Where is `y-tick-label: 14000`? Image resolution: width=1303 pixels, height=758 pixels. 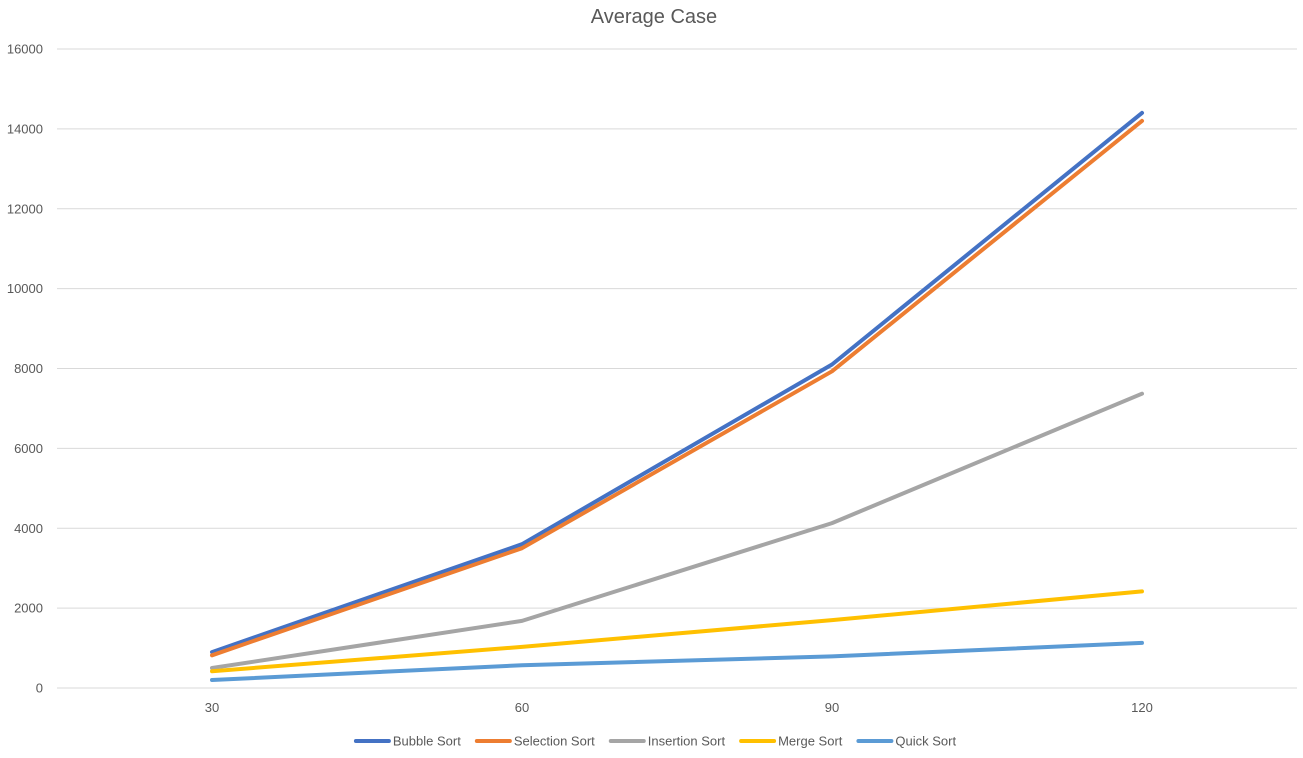
y-tick-label: 14000 is located at coordinates (25, 128).